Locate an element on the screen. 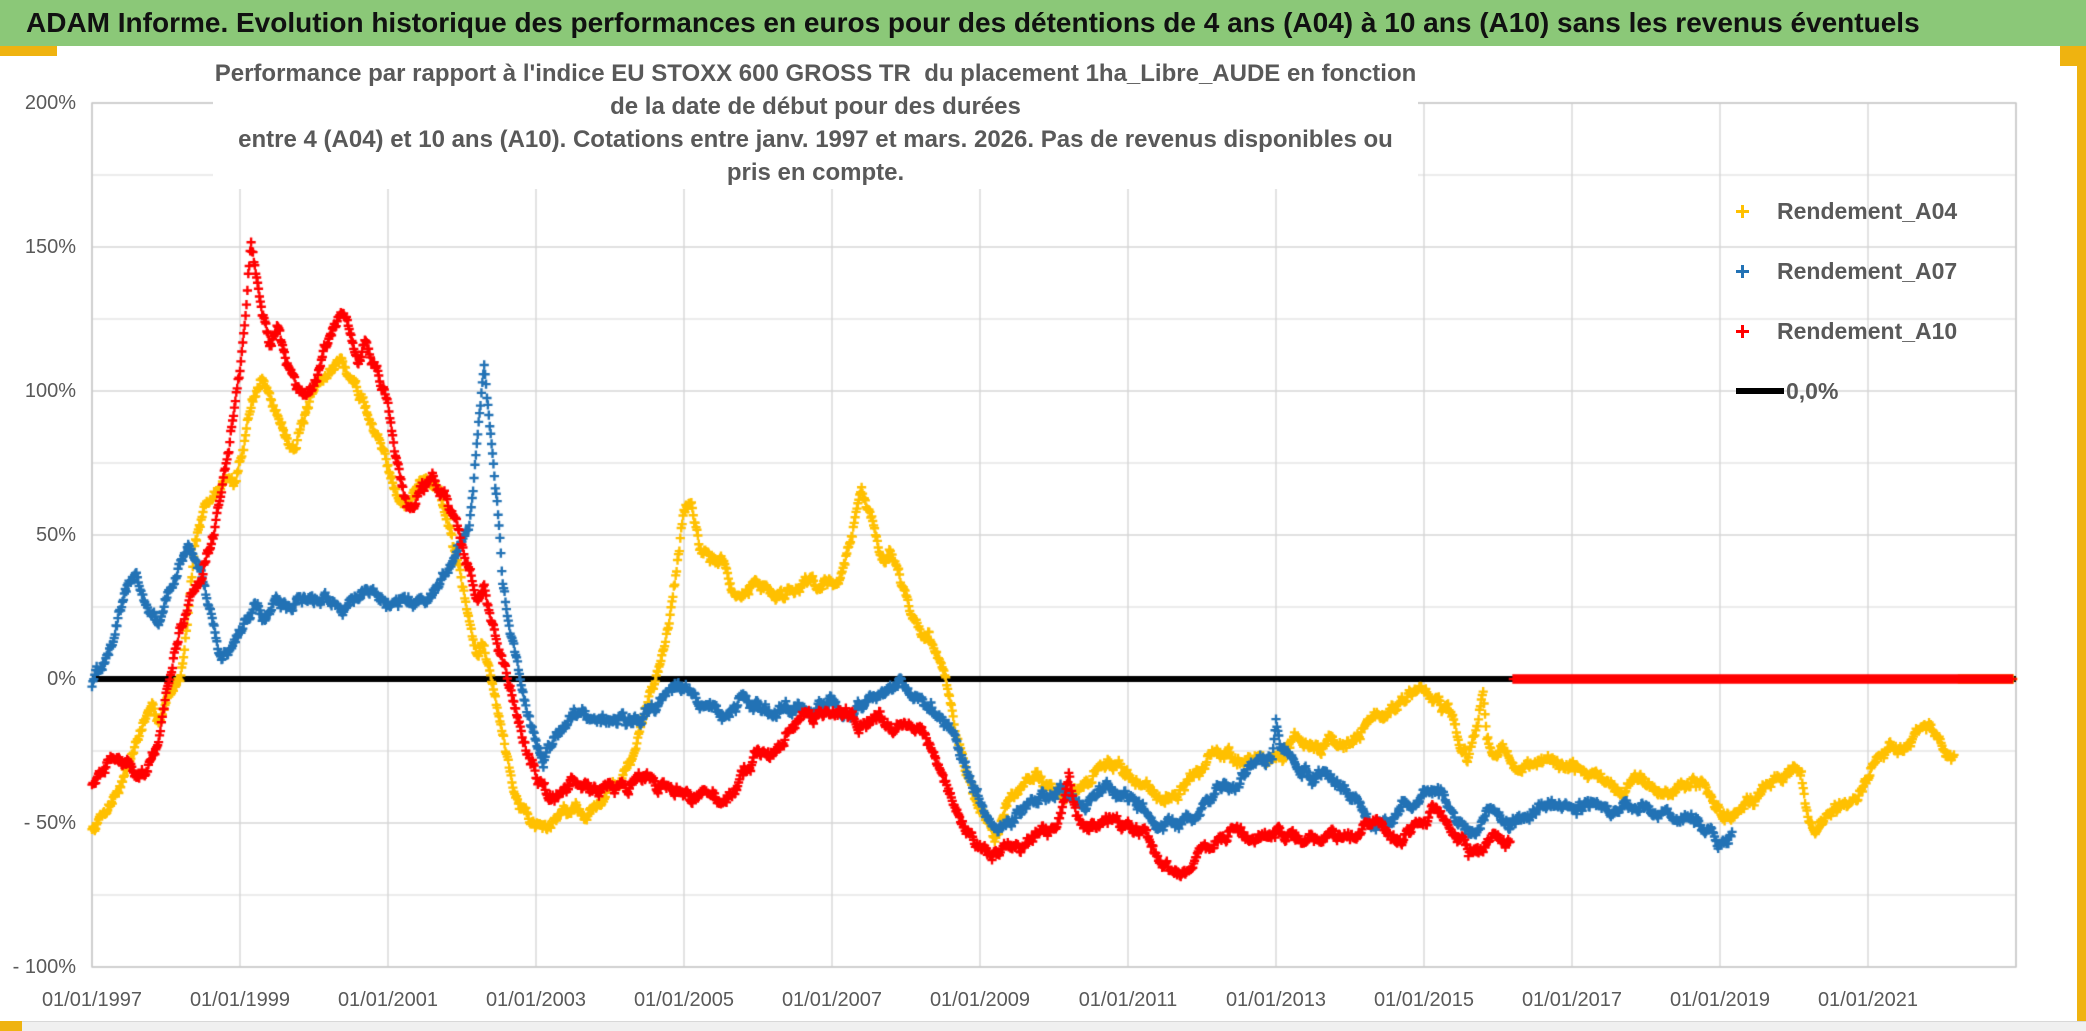  legend-item-rendement-a04: Rendement_A04 is located at coordinates (1846, 211).